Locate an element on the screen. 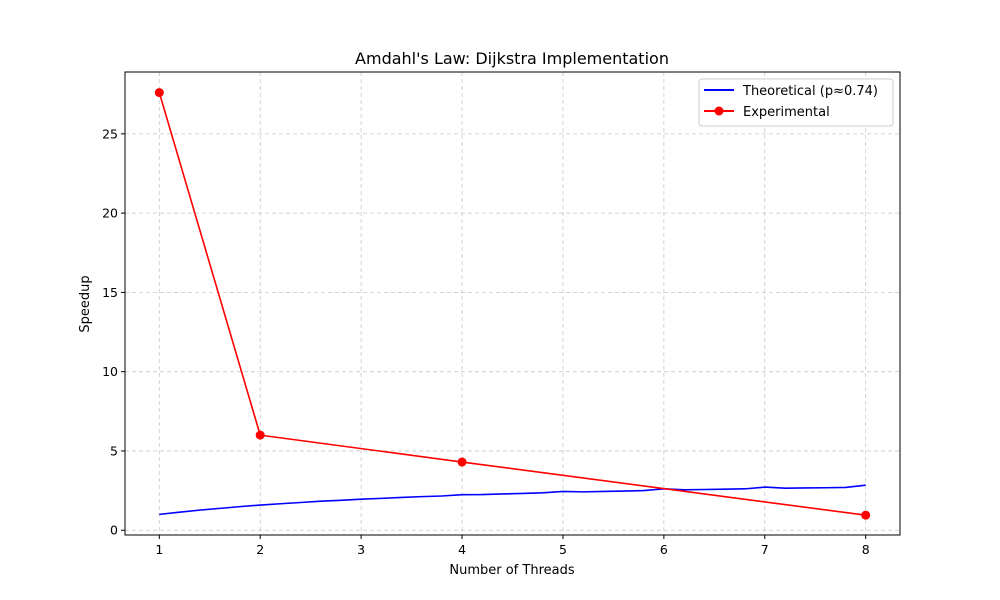 Image resolution: width=1000 pixels, height=600 pixels. x-tick-label: 3 is located at coordinates (361, 549).